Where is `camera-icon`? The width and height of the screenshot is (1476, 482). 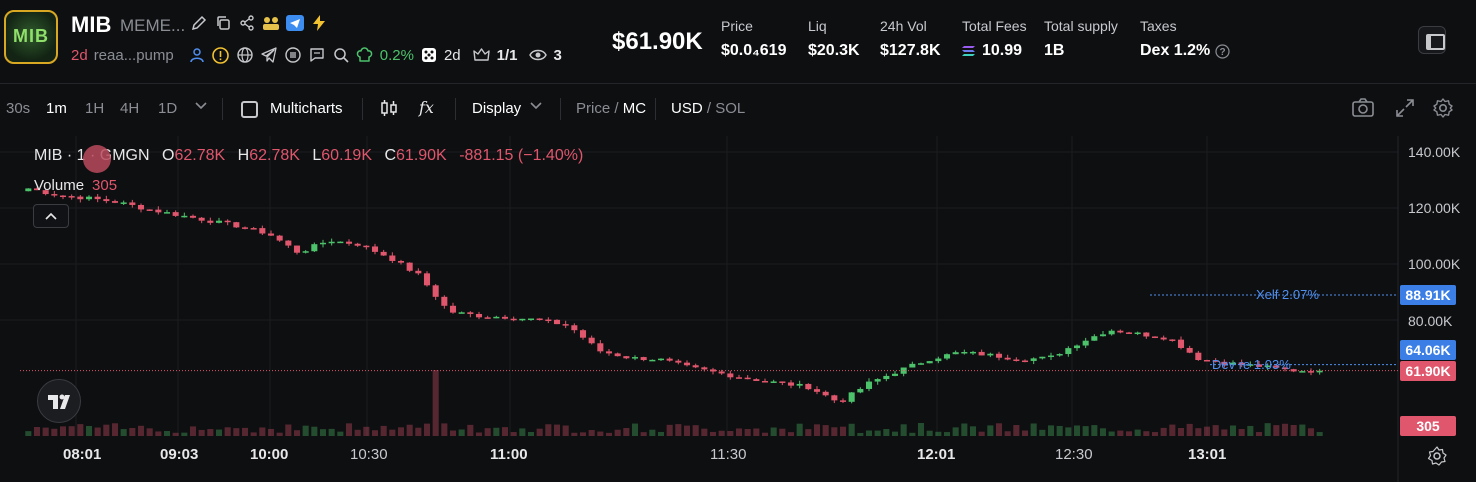
camera-icon is located at coordinates (1363, 110).